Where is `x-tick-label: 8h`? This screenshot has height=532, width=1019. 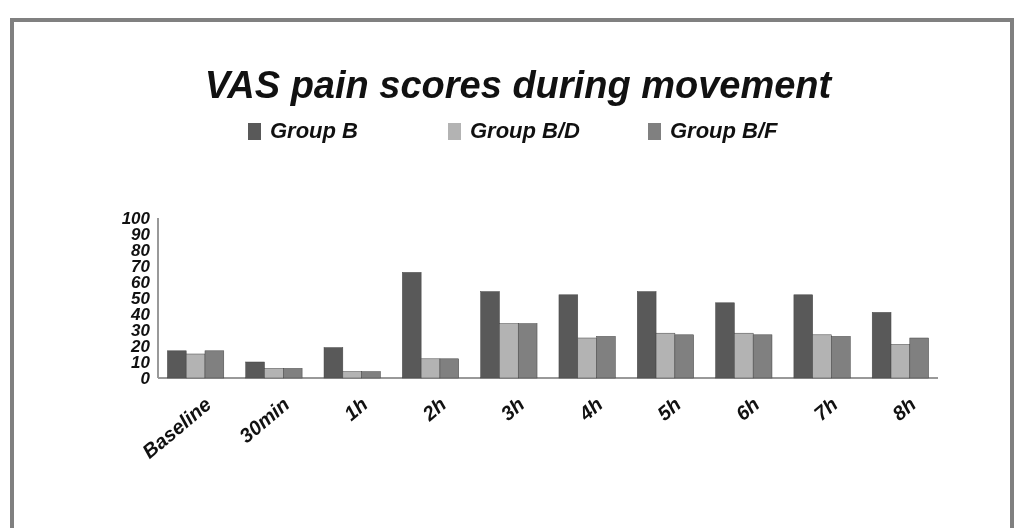
x-tick-label: 8h is located at coordinates (903, 408).